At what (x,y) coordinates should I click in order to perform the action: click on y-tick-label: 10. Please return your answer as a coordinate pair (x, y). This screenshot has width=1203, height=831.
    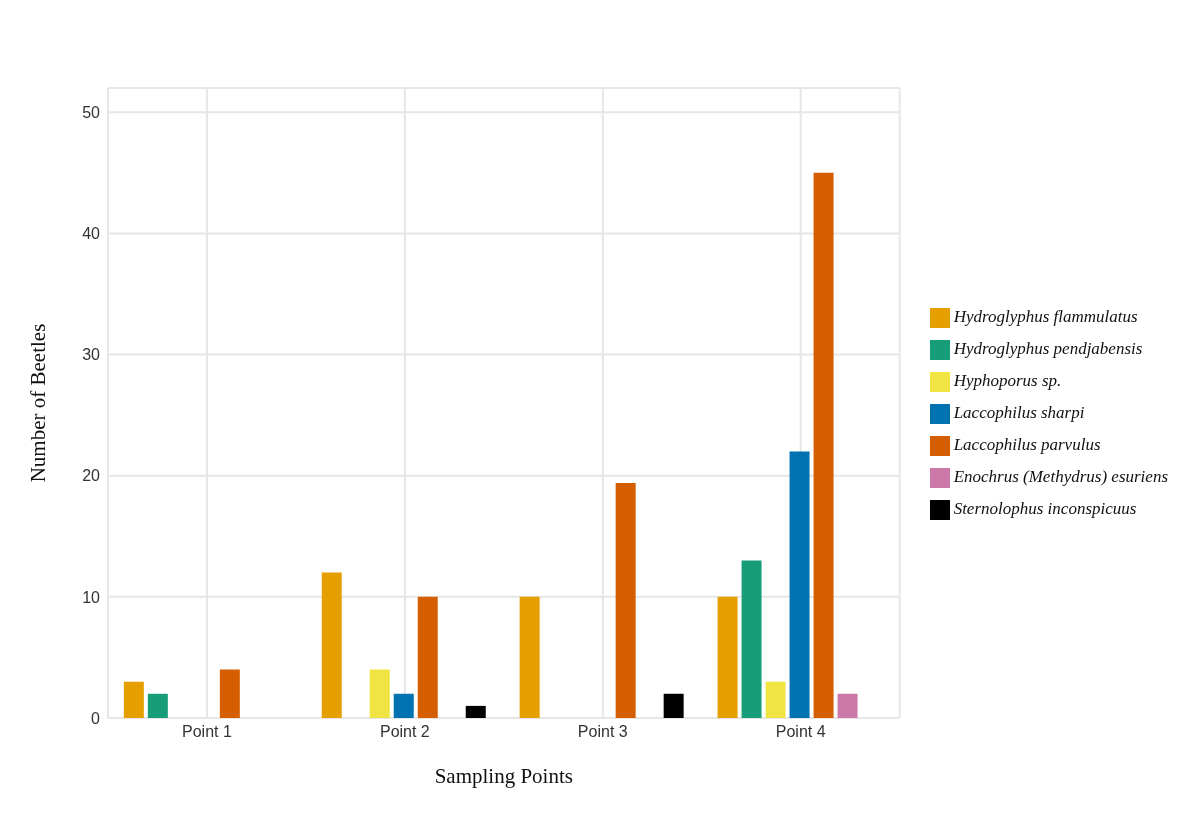
    Looking at the image, I should click on (91, 597).